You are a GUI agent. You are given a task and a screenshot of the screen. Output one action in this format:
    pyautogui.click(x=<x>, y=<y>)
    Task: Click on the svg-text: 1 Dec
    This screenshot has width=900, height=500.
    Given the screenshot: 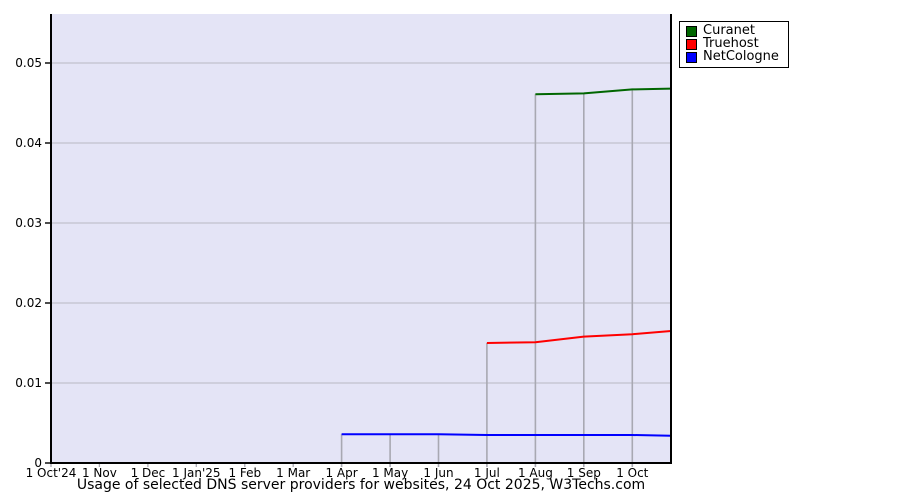 What is the action you would take?
    pyautogui.click(x=148, y=473)
    